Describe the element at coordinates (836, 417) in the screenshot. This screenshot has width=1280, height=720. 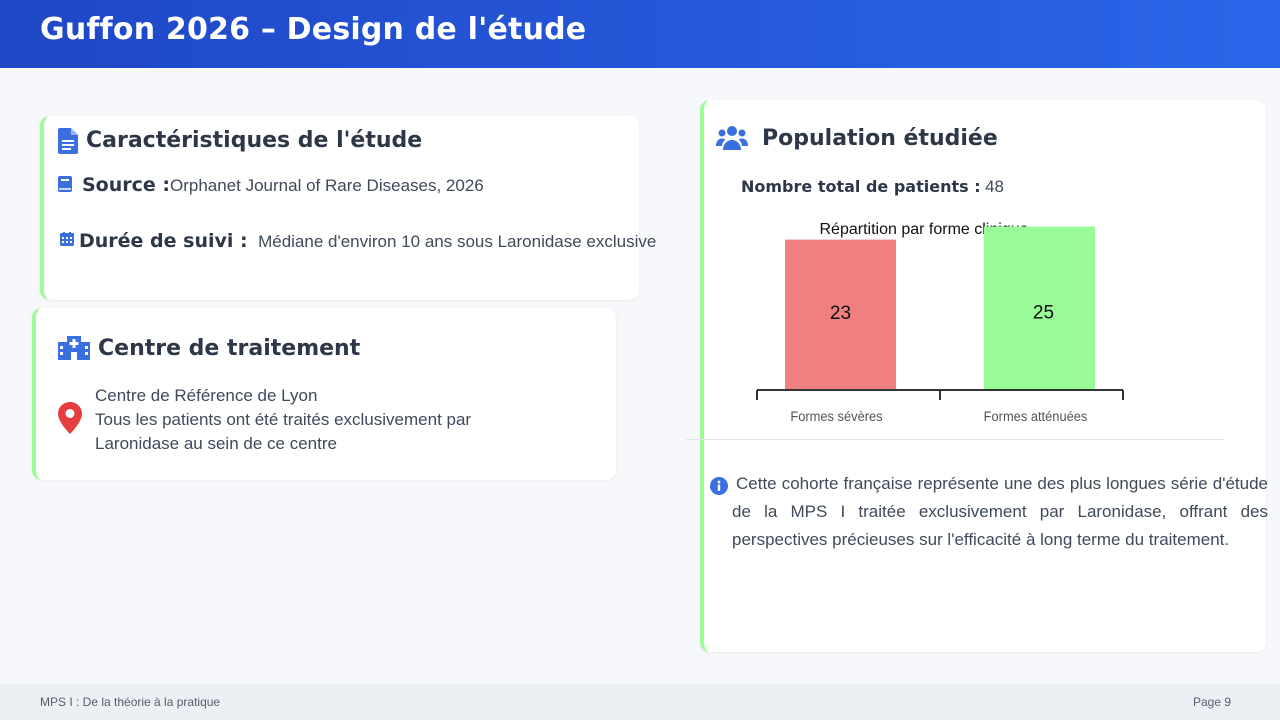
I see `chart-x-tick-label: Formes sévères` at that location.